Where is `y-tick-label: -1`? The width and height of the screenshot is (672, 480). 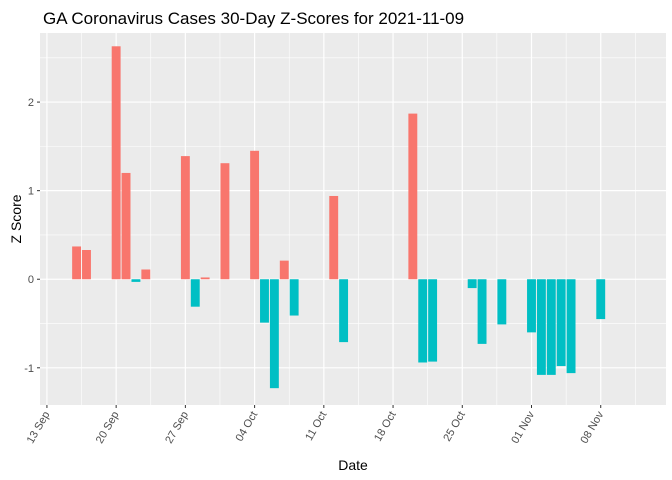 y-tick-label: -1 is located at coordinates (29, 369).